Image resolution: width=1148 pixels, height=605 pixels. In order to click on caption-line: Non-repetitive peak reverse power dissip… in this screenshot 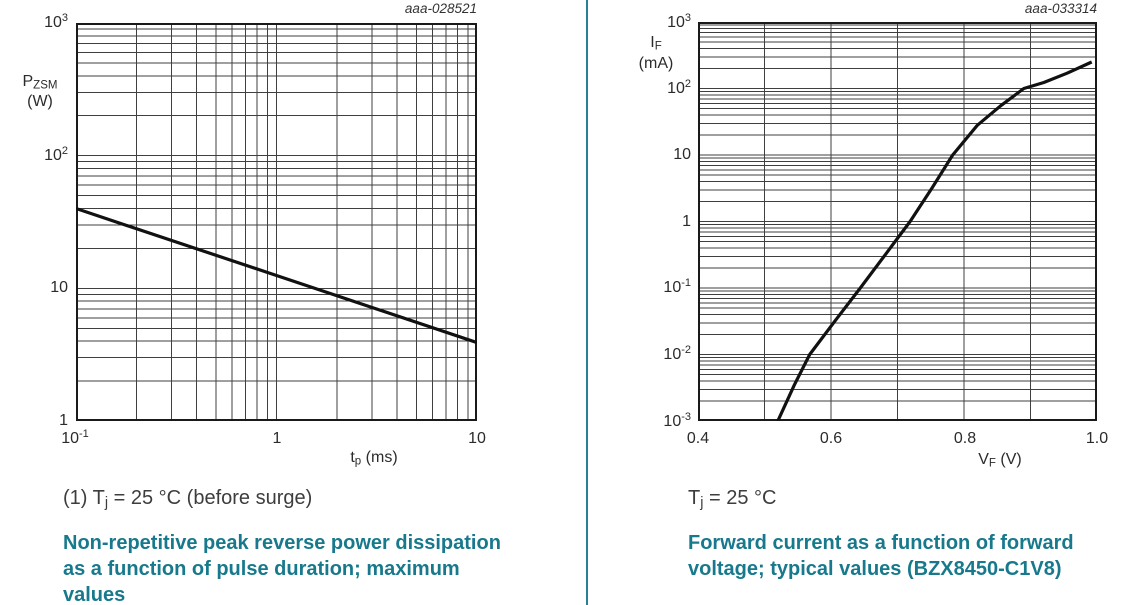, I will do `click(282, 543)`.